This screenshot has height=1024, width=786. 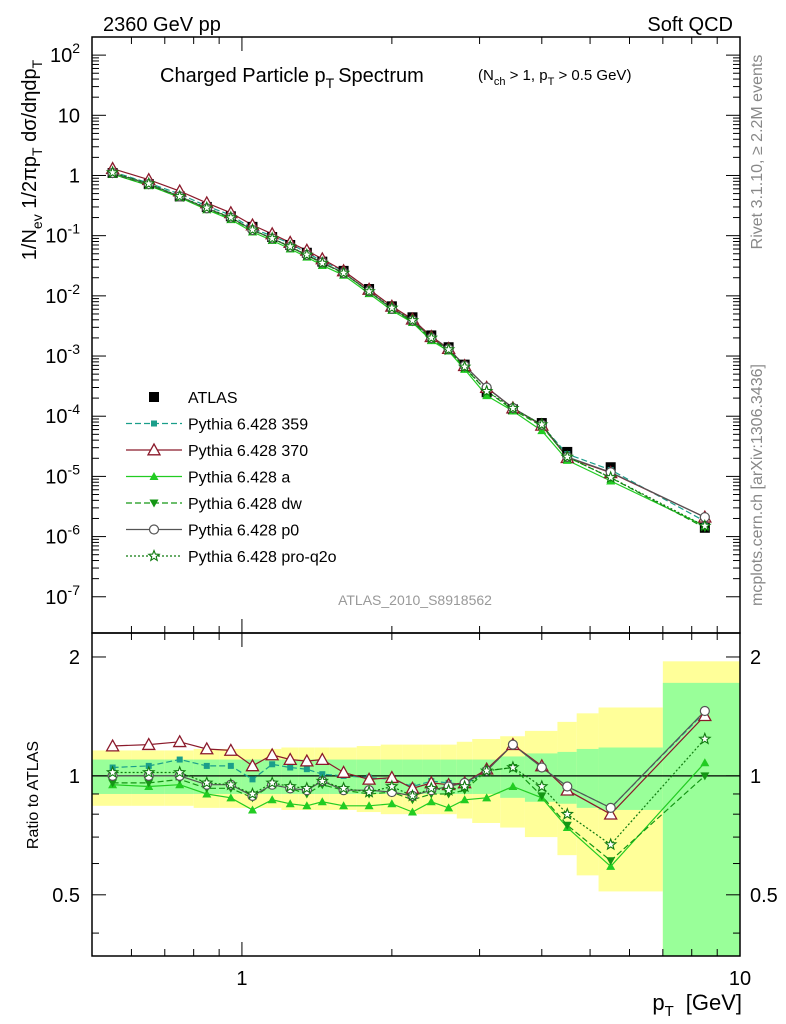 What do you see at coordinates (62, 474) in the screenshot?
I see `y-tick-label: 10⁻⁵` at bounding box center [62, 474].